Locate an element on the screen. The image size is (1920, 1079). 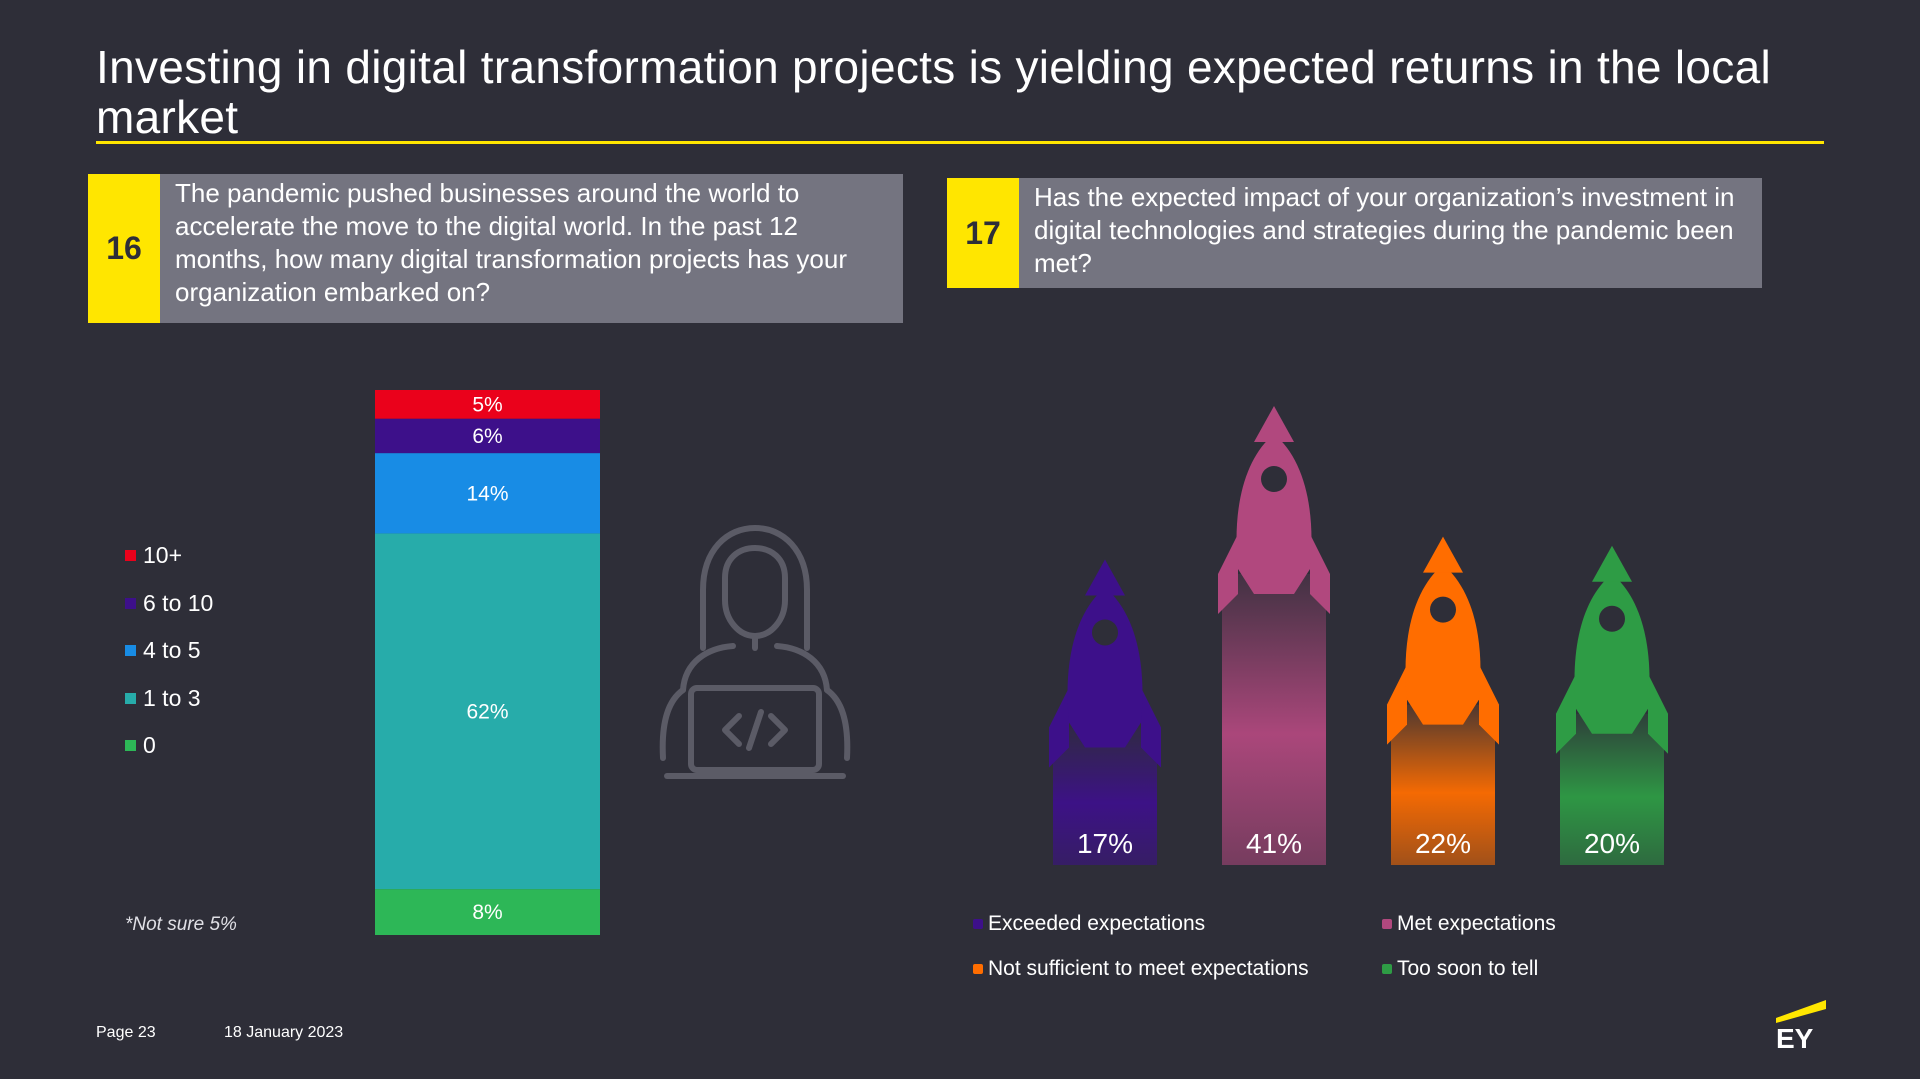
rocket-value-label-3: 20% is located at coordinates (1612, 843).